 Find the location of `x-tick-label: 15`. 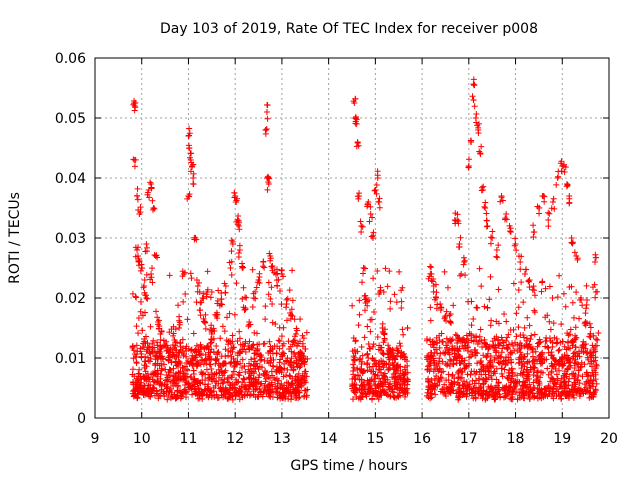

x-tick-label: 15 is located at coordinates (375, 439).